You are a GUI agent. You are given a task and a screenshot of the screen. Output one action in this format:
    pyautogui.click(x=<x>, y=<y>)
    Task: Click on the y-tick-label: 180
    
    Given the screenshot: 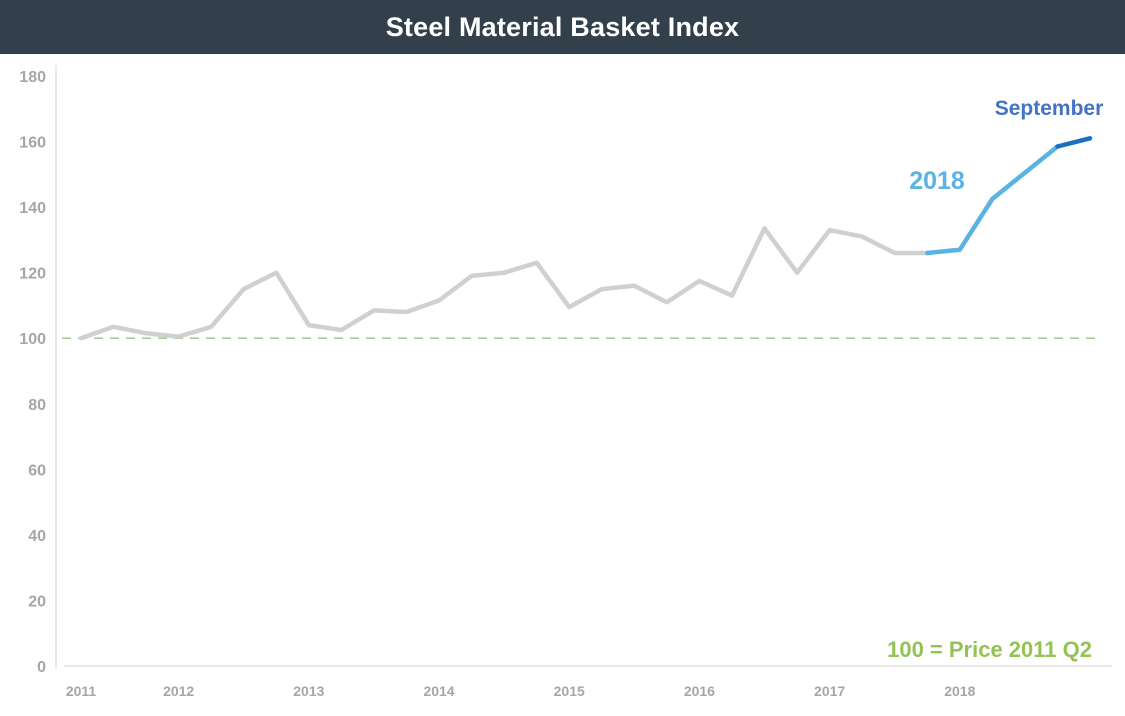 What is the action you would take?
    pyautogui.click(x=32, y=77)
    